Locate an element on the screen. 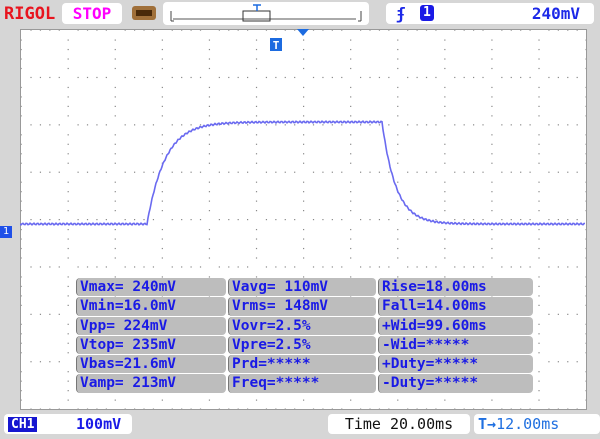 The height and width of the screenshot is (439, 600). trigger-offset: T→12.00ms is located at coordinates (537, 424).